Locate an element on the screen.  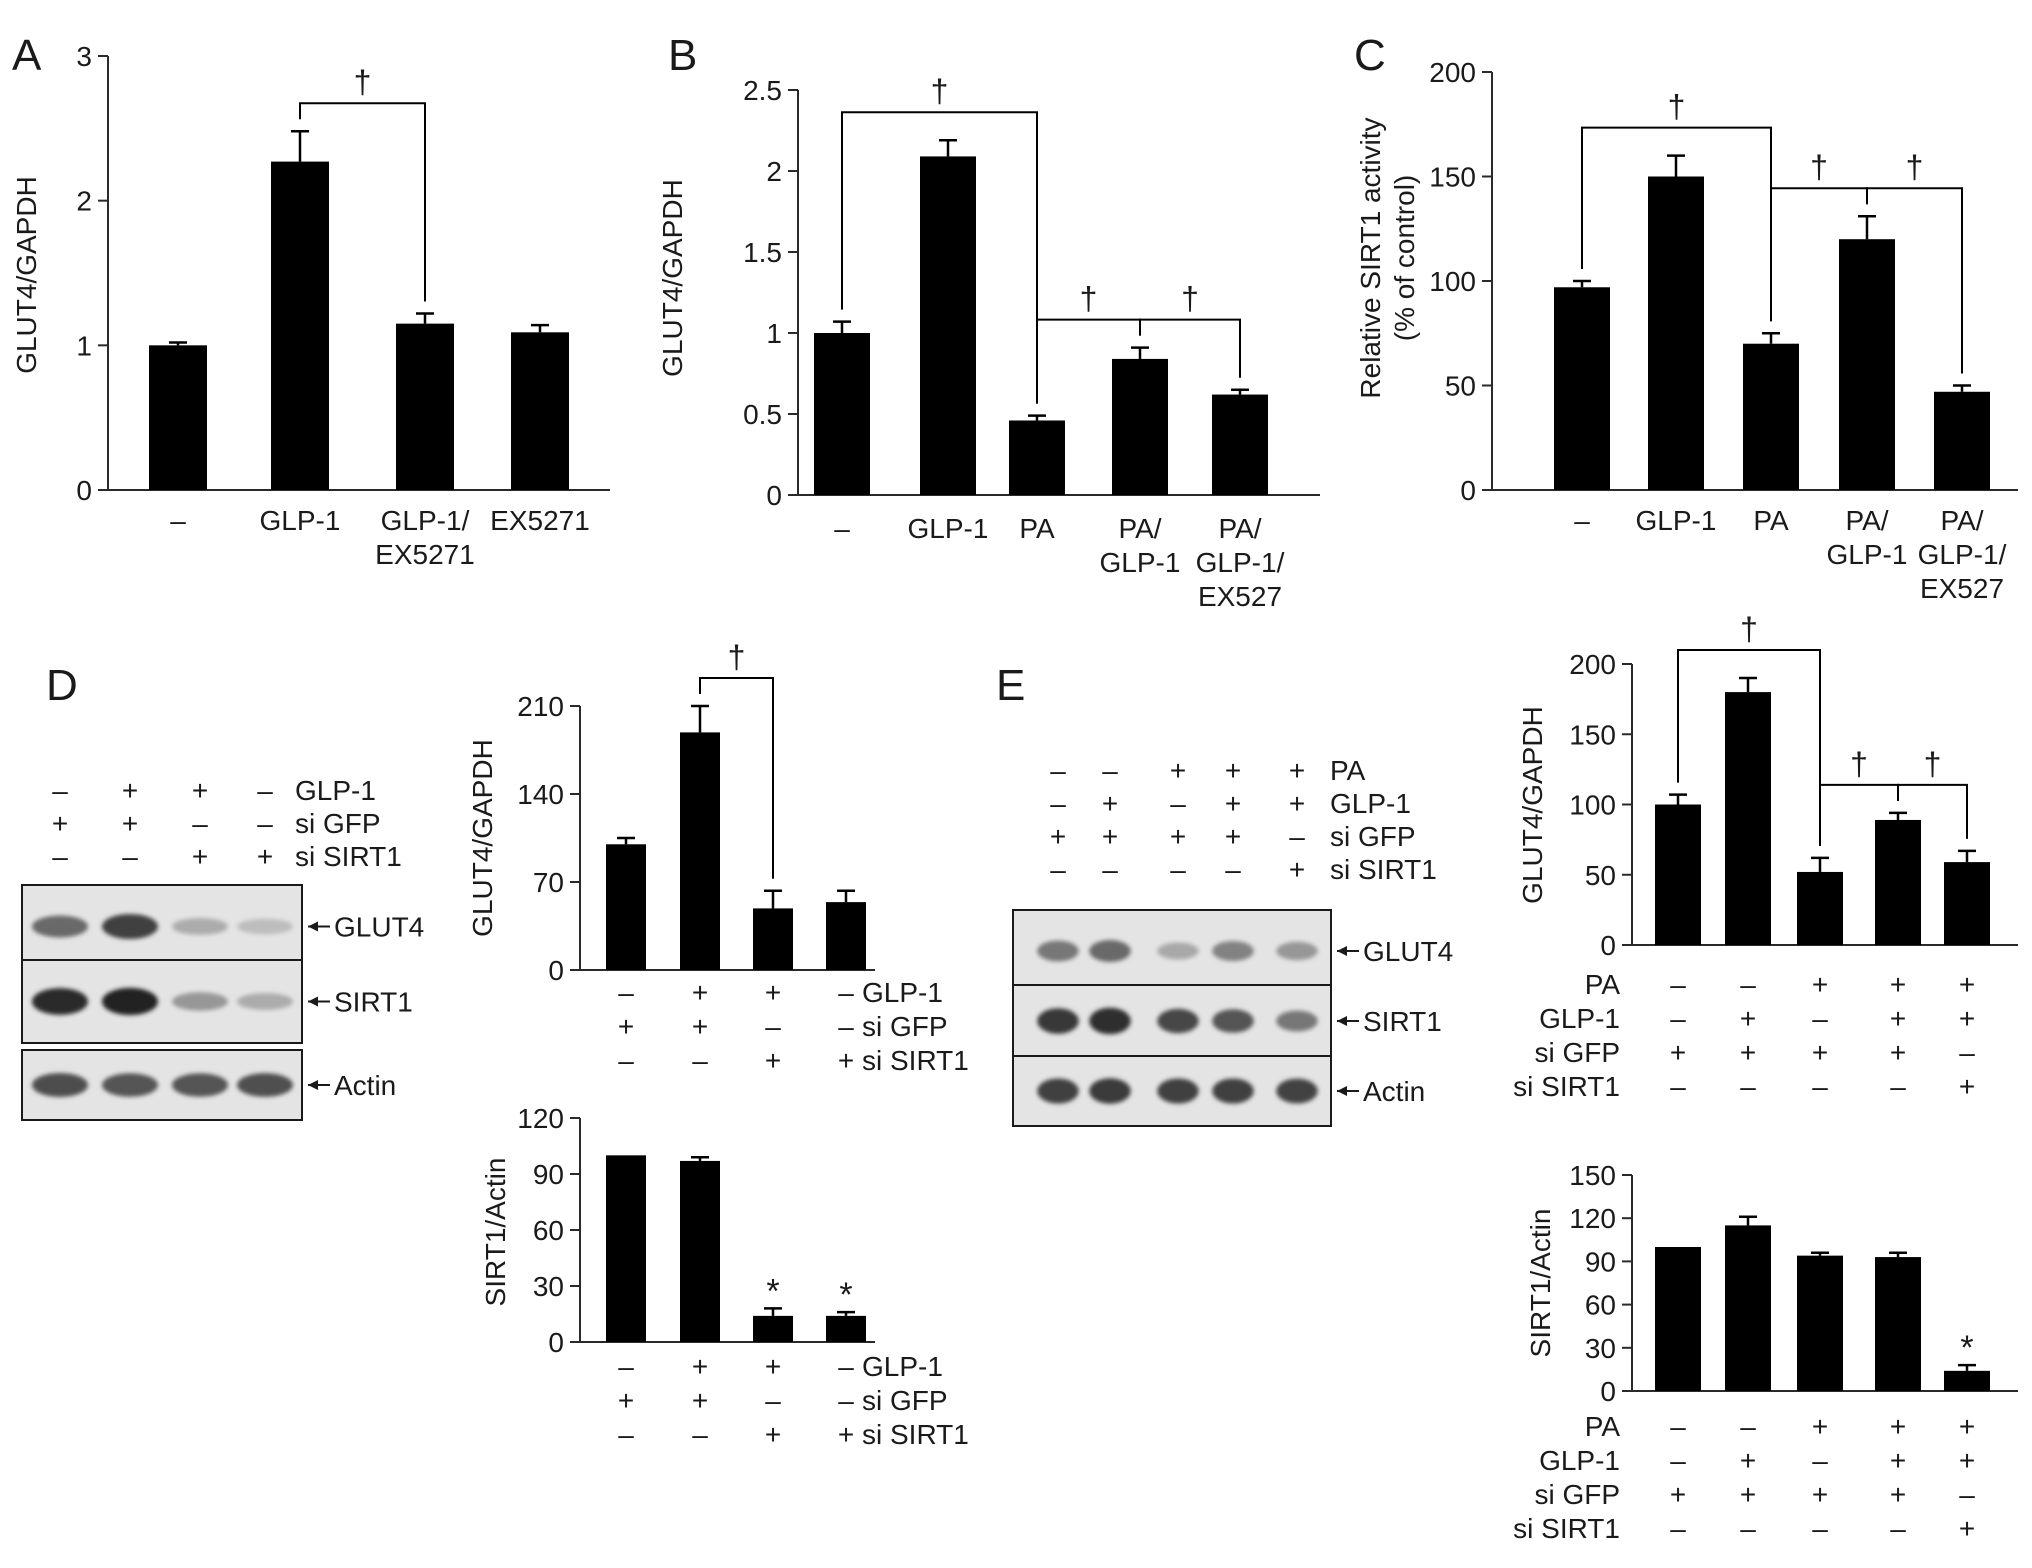
band-label: SIRT1 is located at coordinates (1402, 1021).